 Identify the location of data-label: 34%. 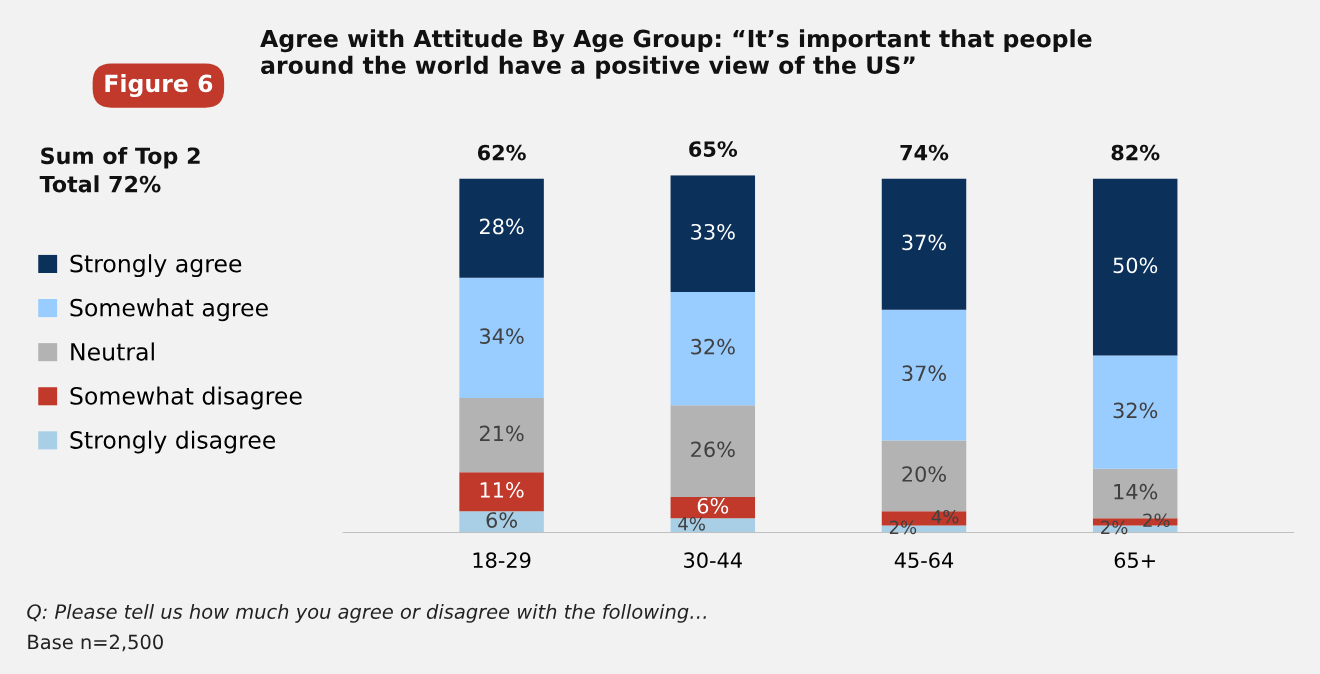
(502, 336).